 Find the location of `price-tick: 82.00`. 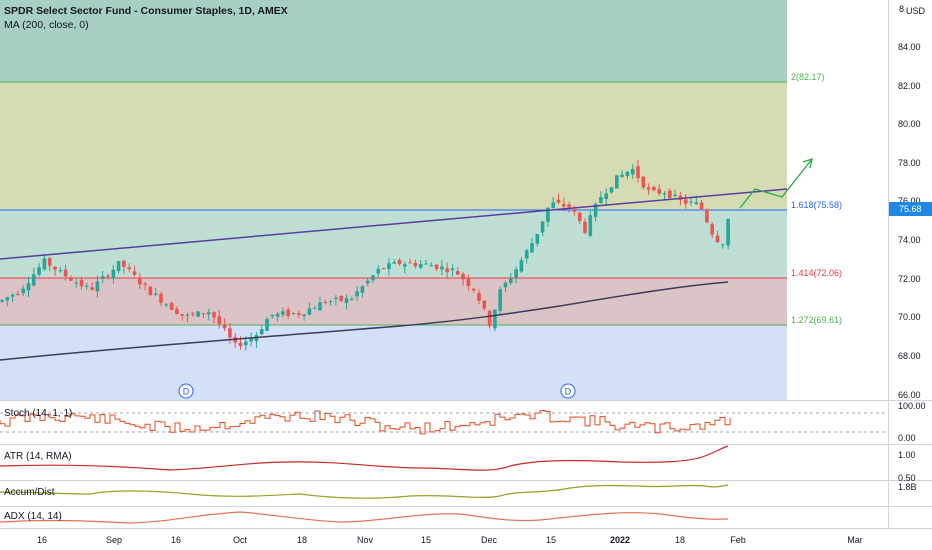

price-tick: 82.00 is located at coordinates (909, 86).